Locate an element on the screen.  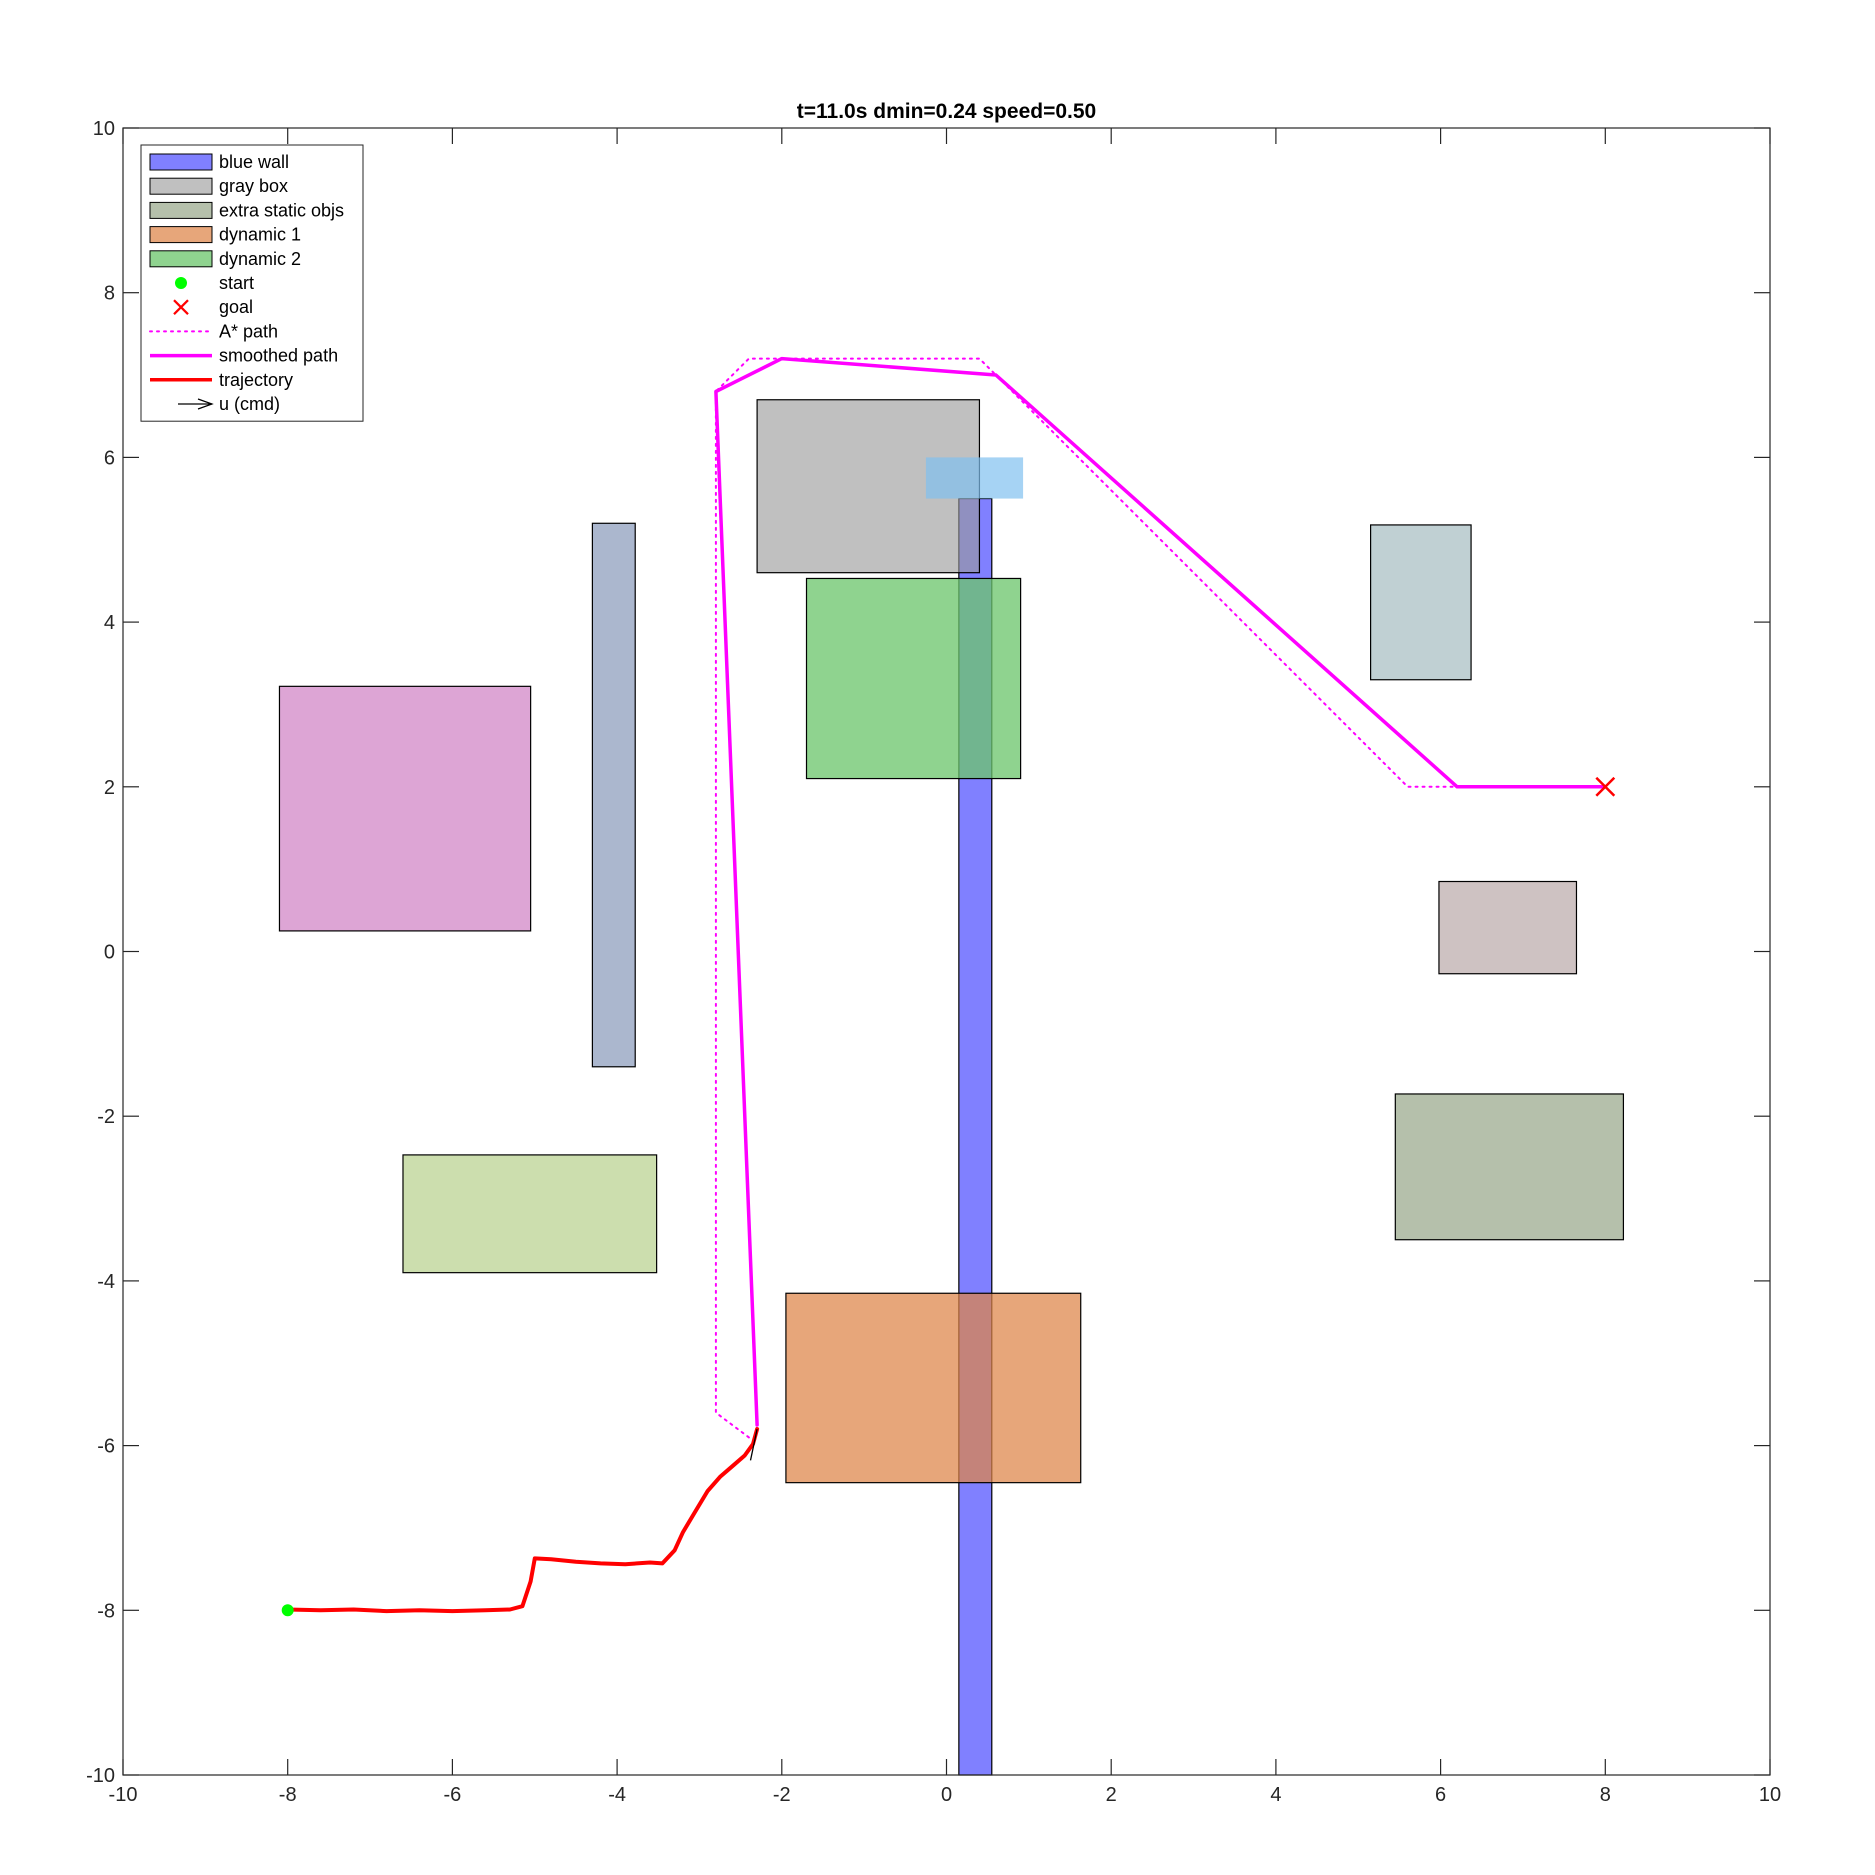
y-tick-label: -4 is located at coordinates (106, 1282).